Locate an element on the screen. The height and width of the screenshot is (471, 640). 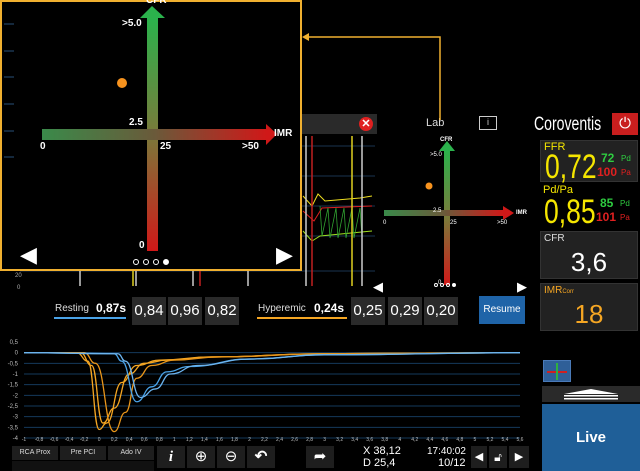
timestamp: 17:40:02 is located at coordinates (446, 451).